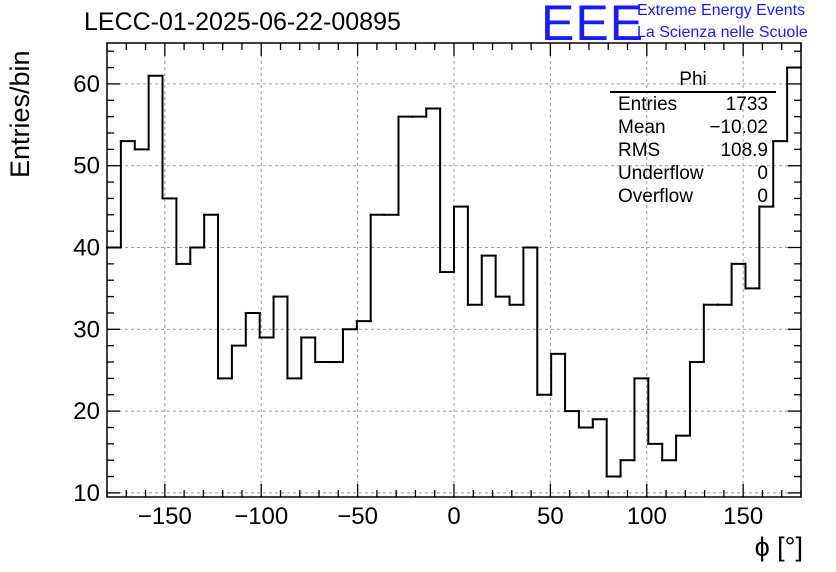 This screenshot has height=572, width=836. What do you see at coordinates (648, 104) in the screenshot?
I see `stats-label: Entries` at bounding box center [648, 104].